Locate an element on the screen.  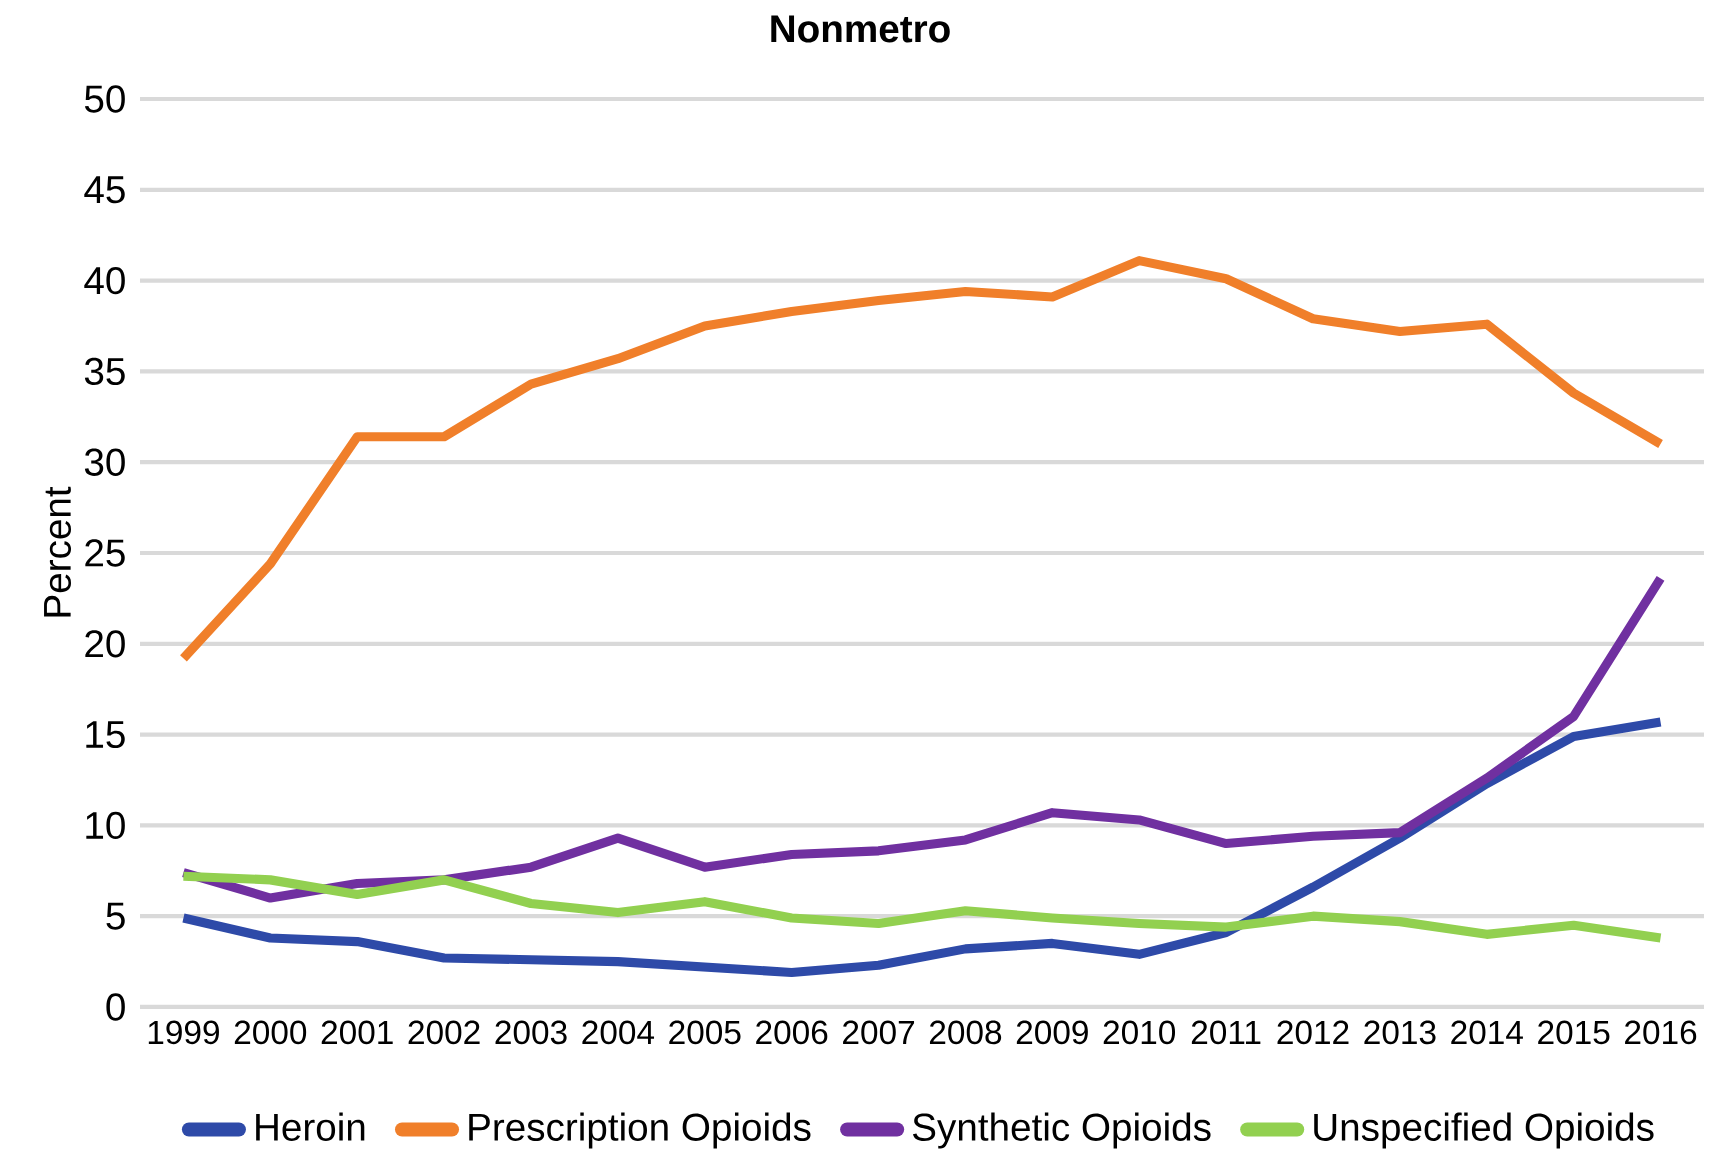
y-tick-label: 45 is located at coordinates (104, 190).